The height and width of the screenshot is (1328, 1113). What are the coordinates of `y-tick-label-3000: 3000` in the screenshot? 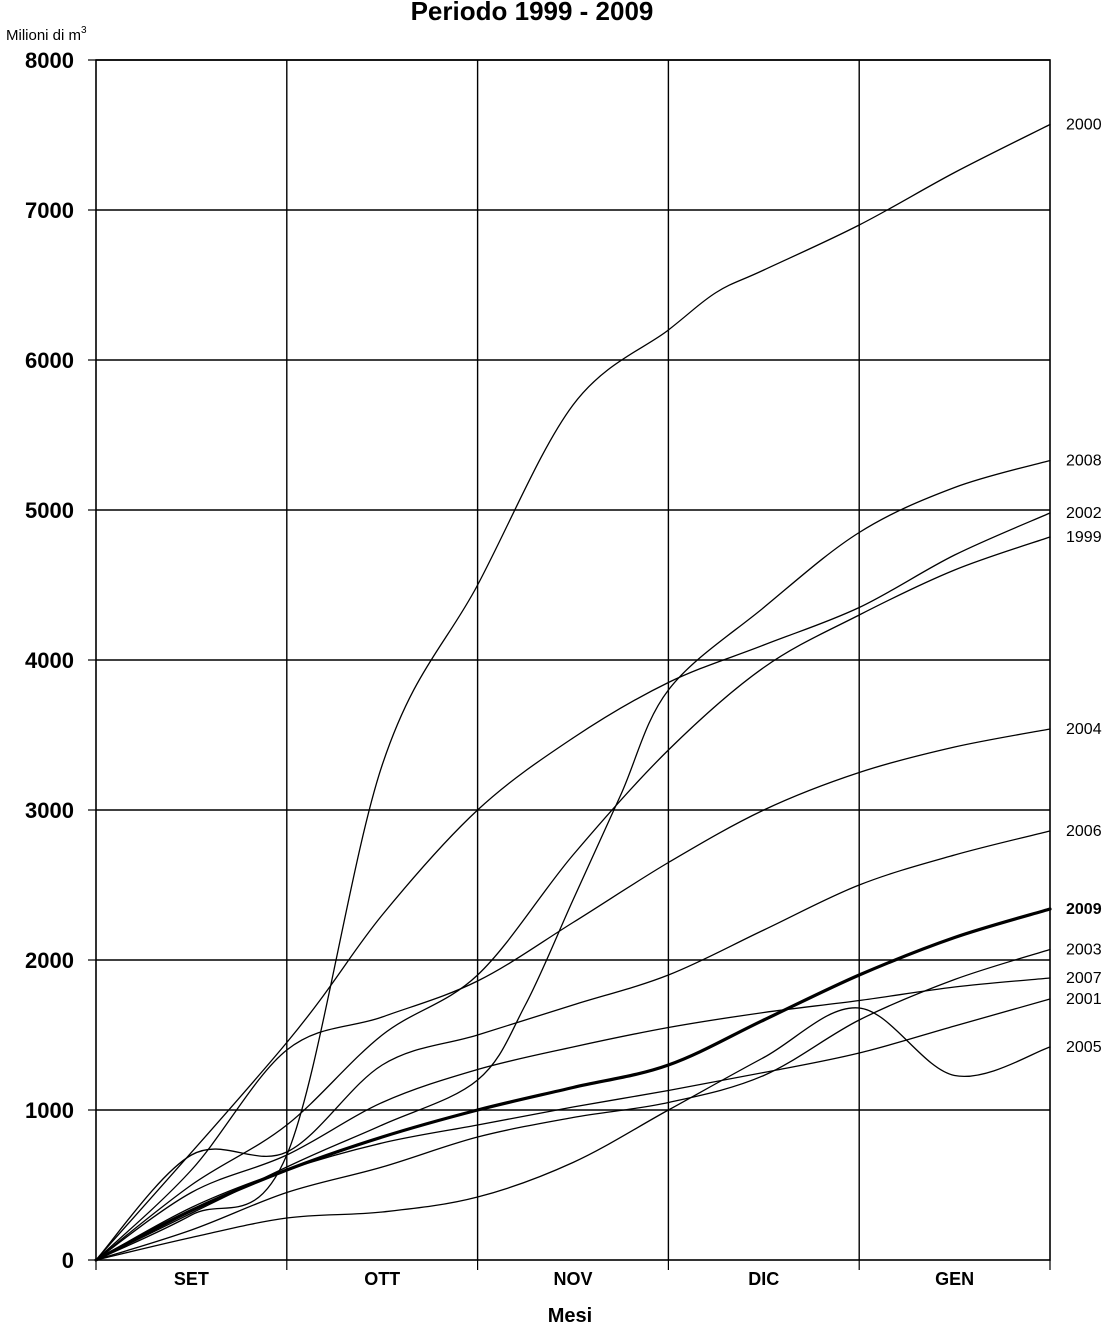 It's located at (49, 810).